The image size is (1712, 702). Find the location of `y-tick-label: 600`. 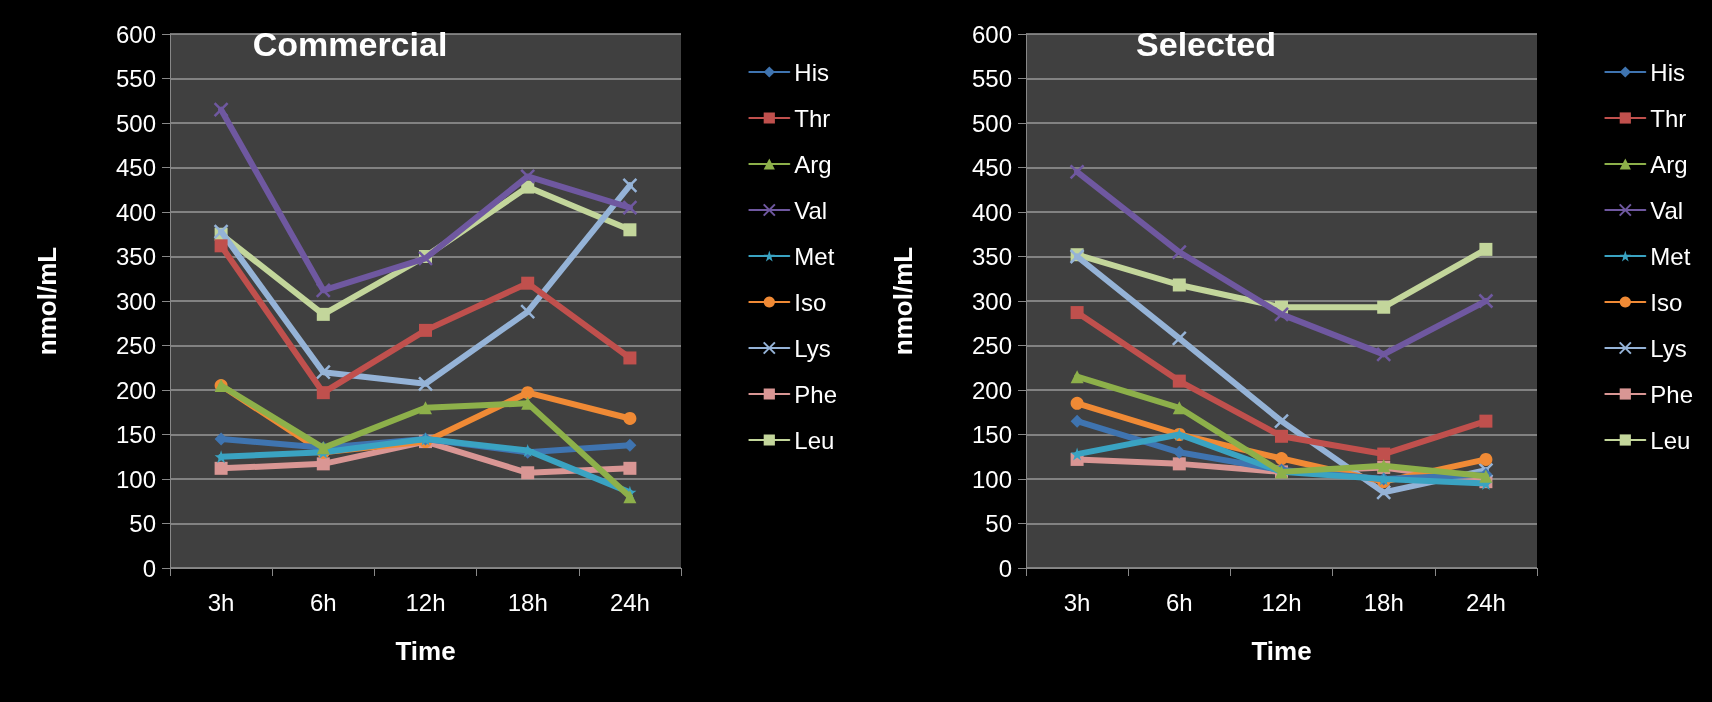

y-tick-label: 600 is located at coordinates (135, 34).